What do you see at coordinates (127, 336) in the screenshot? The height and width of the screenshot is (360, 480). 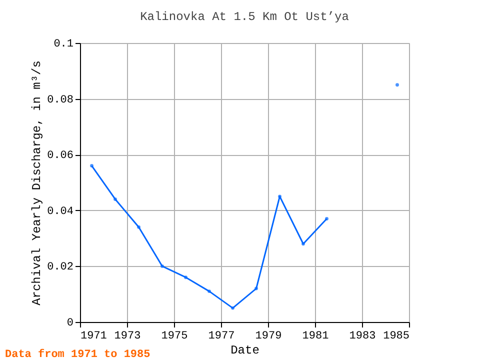 I see `x-tick-label: 1973` at bounding box center [127, 336].